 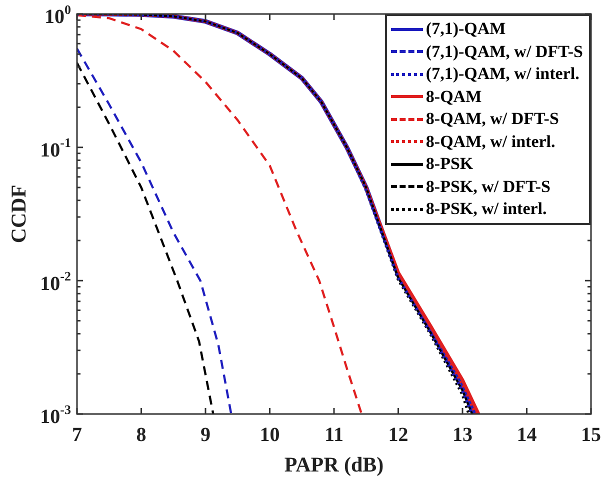 What do you see at coordinates (503, 74) in the screenshot?
I see `legend-label: (7,1)-QAM, w/ interl.` at bounding box center [503, 74].